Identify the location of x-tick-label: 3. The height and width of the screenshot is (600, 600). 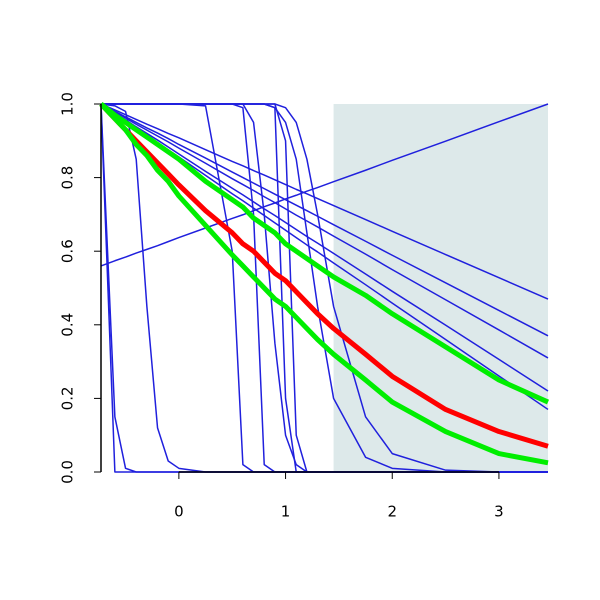
(499, 512).